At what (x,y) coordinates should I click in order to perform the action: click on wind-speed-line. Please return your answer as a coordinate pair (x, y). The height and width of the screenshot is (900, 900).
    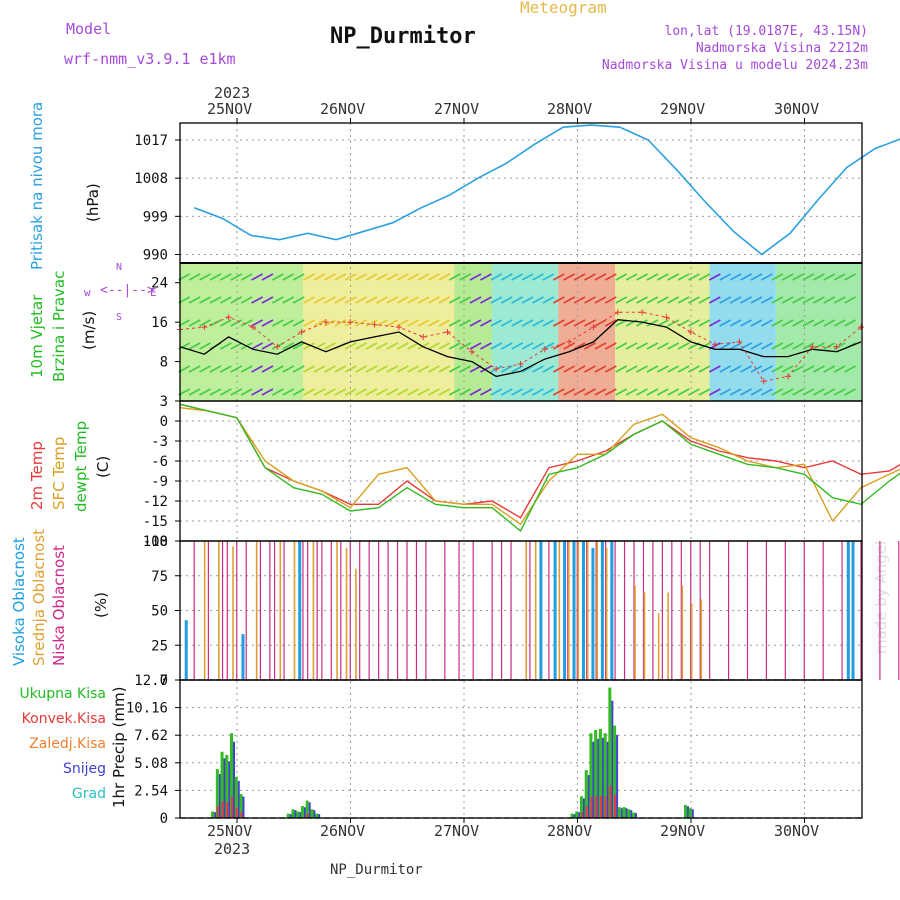
    Looking at the image, I should click on (520, 348).